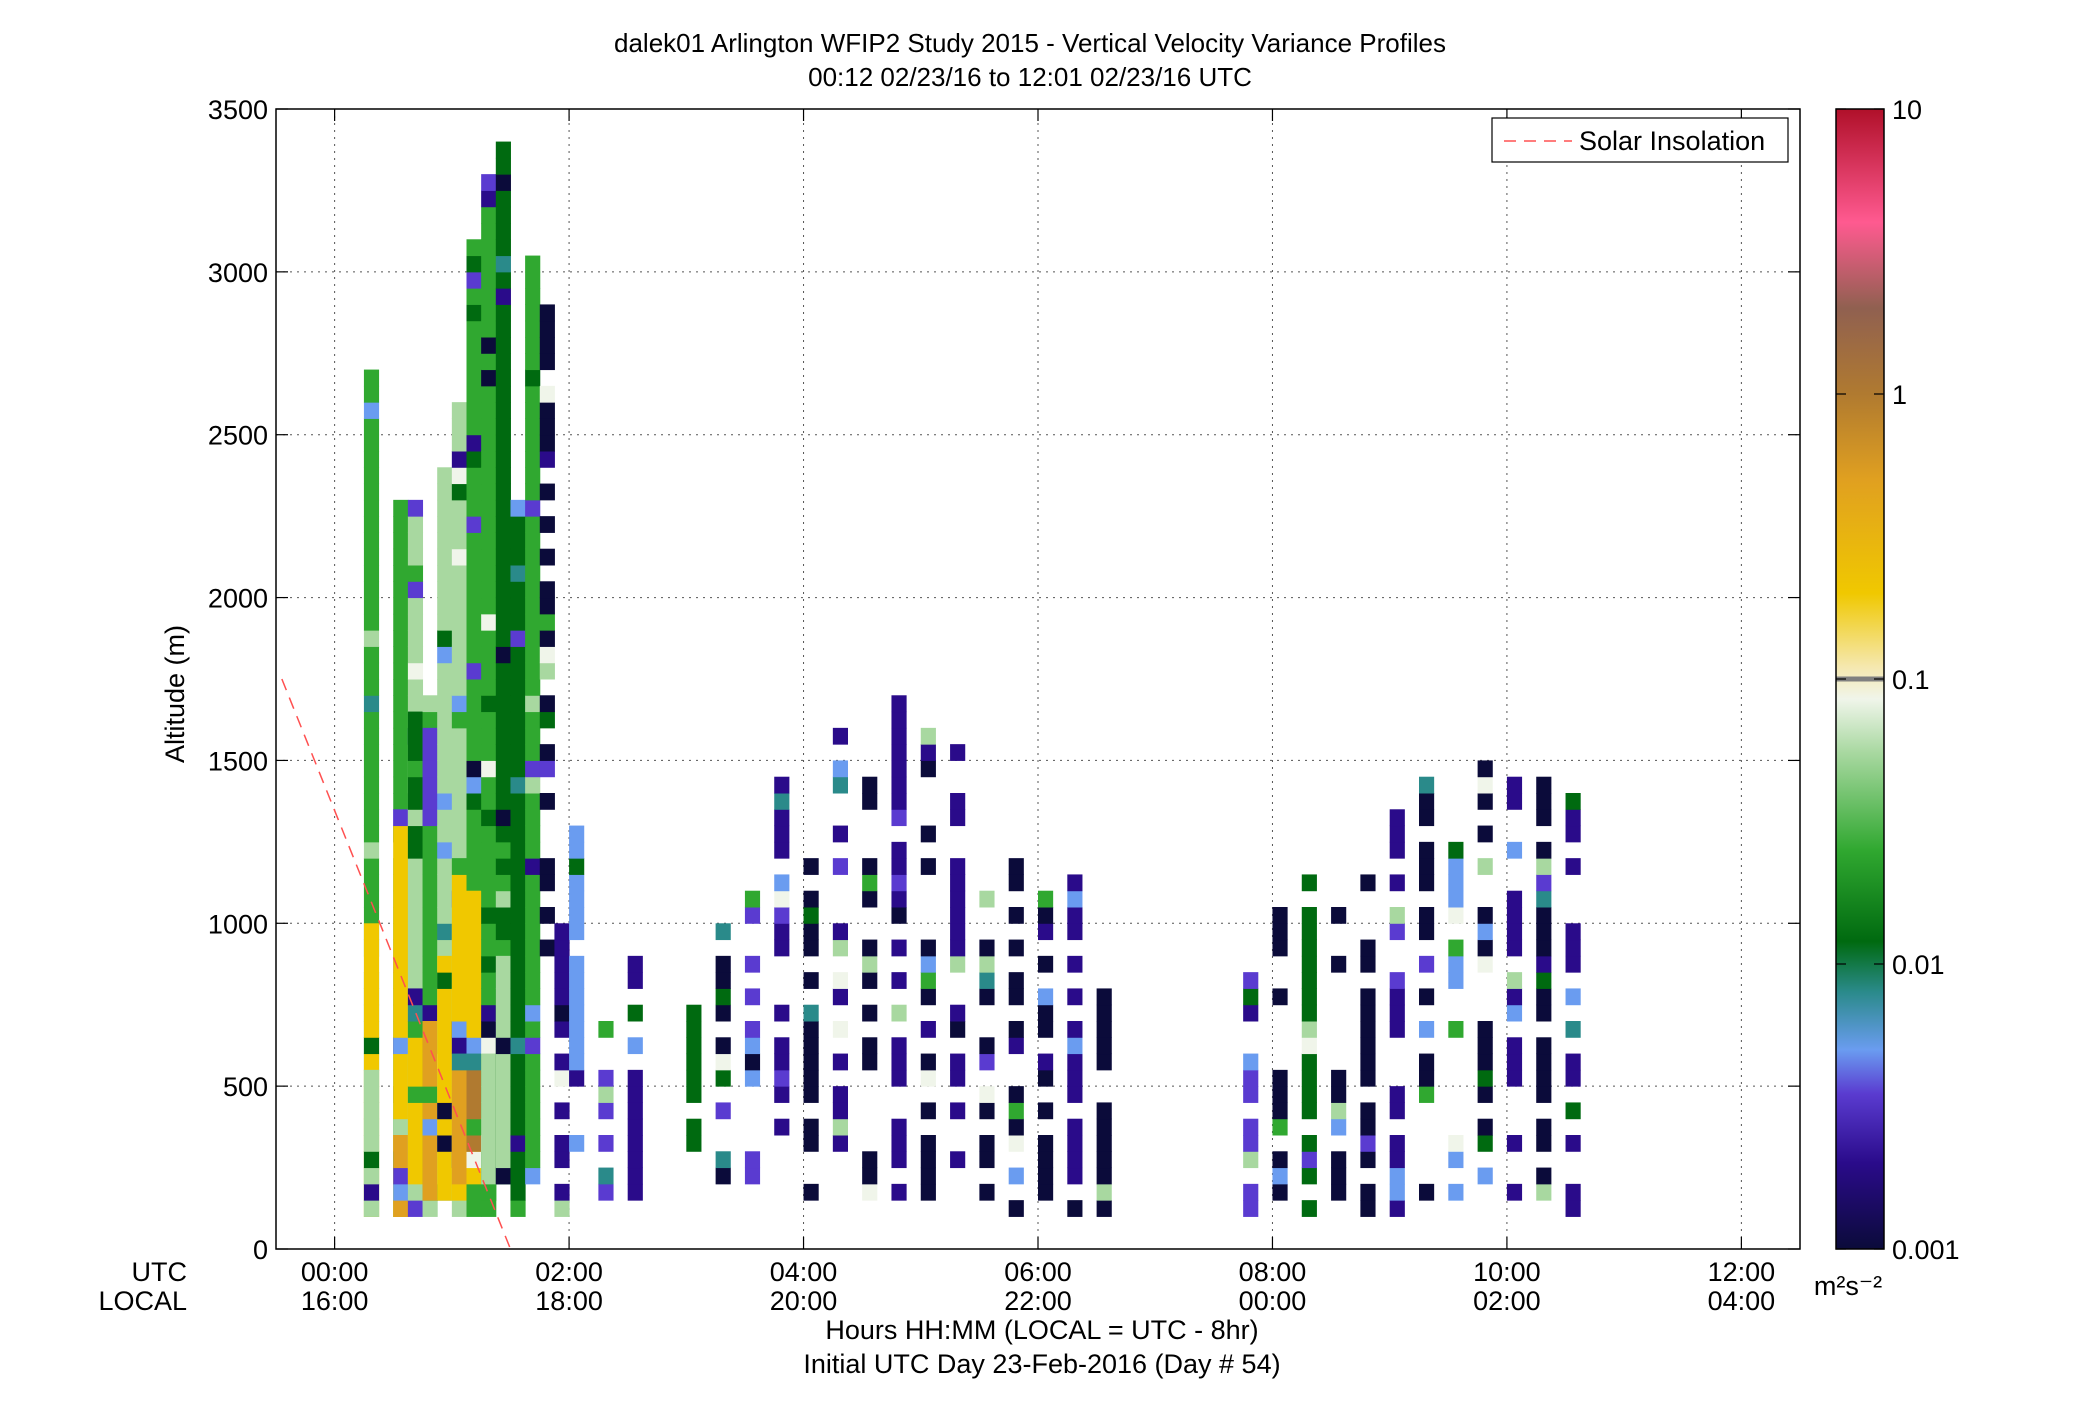 Image resolution: width=2098 pixels, height=1425 pixels. Describe the element at coordinates (1907, 110) in the screenshot. I see `colorbar-tick-label: 10` at that location.